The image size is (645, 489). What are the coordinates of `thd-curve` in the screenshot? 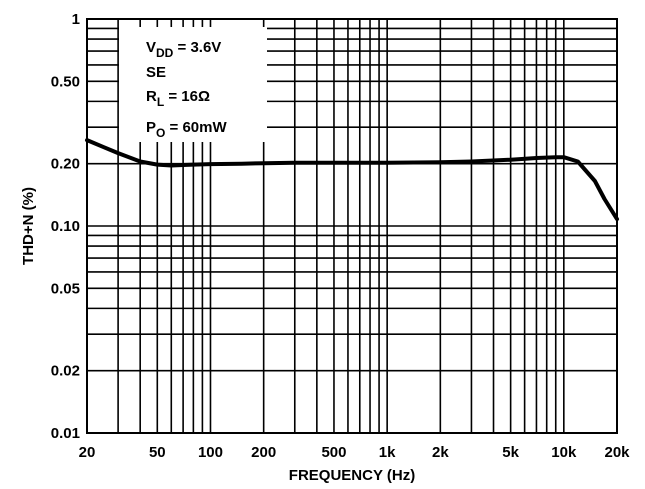 It's located at (352, 180).